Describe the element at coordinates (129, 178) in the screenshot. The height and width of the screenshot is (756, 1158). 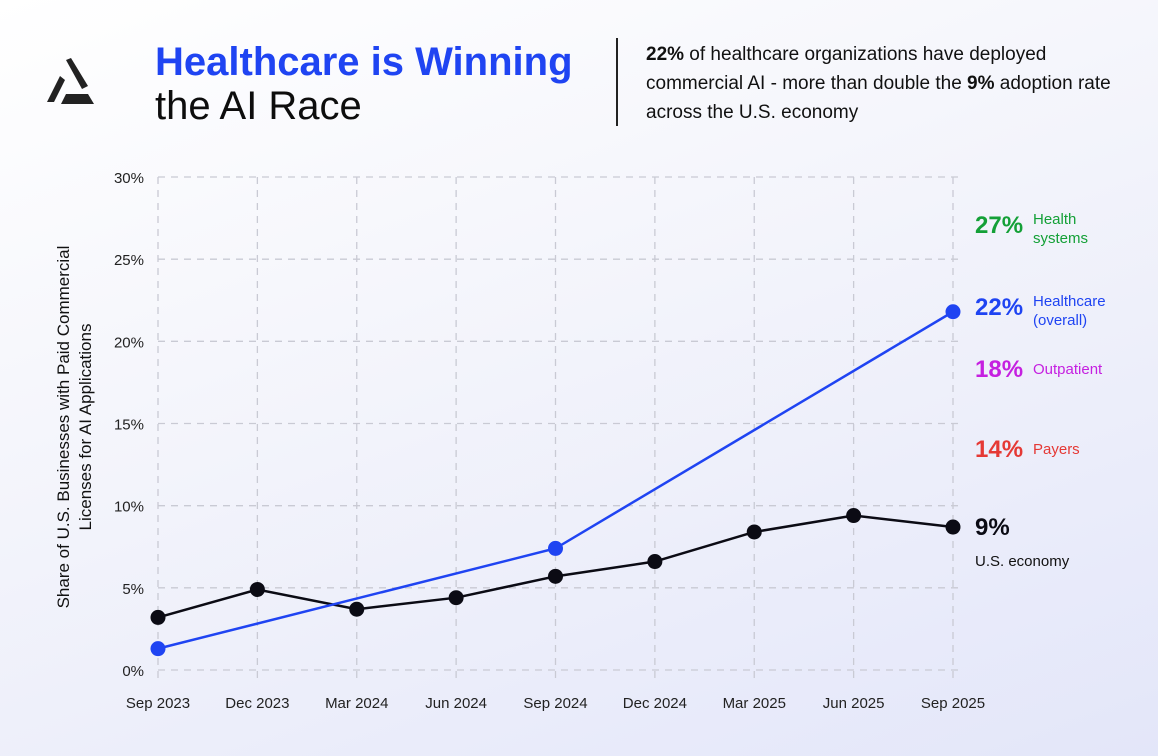
I see `y-tick-label: 30%` at that location.